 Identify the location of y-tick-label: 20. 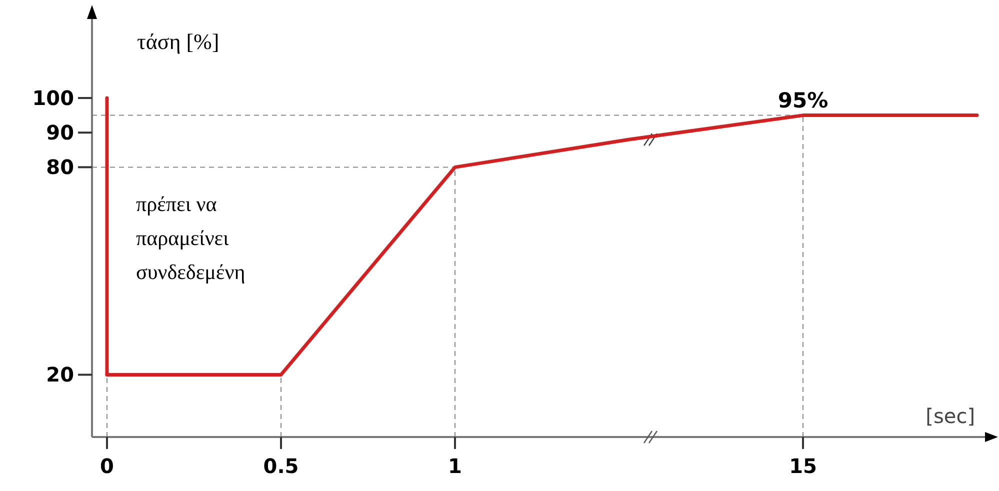
(60, 374).